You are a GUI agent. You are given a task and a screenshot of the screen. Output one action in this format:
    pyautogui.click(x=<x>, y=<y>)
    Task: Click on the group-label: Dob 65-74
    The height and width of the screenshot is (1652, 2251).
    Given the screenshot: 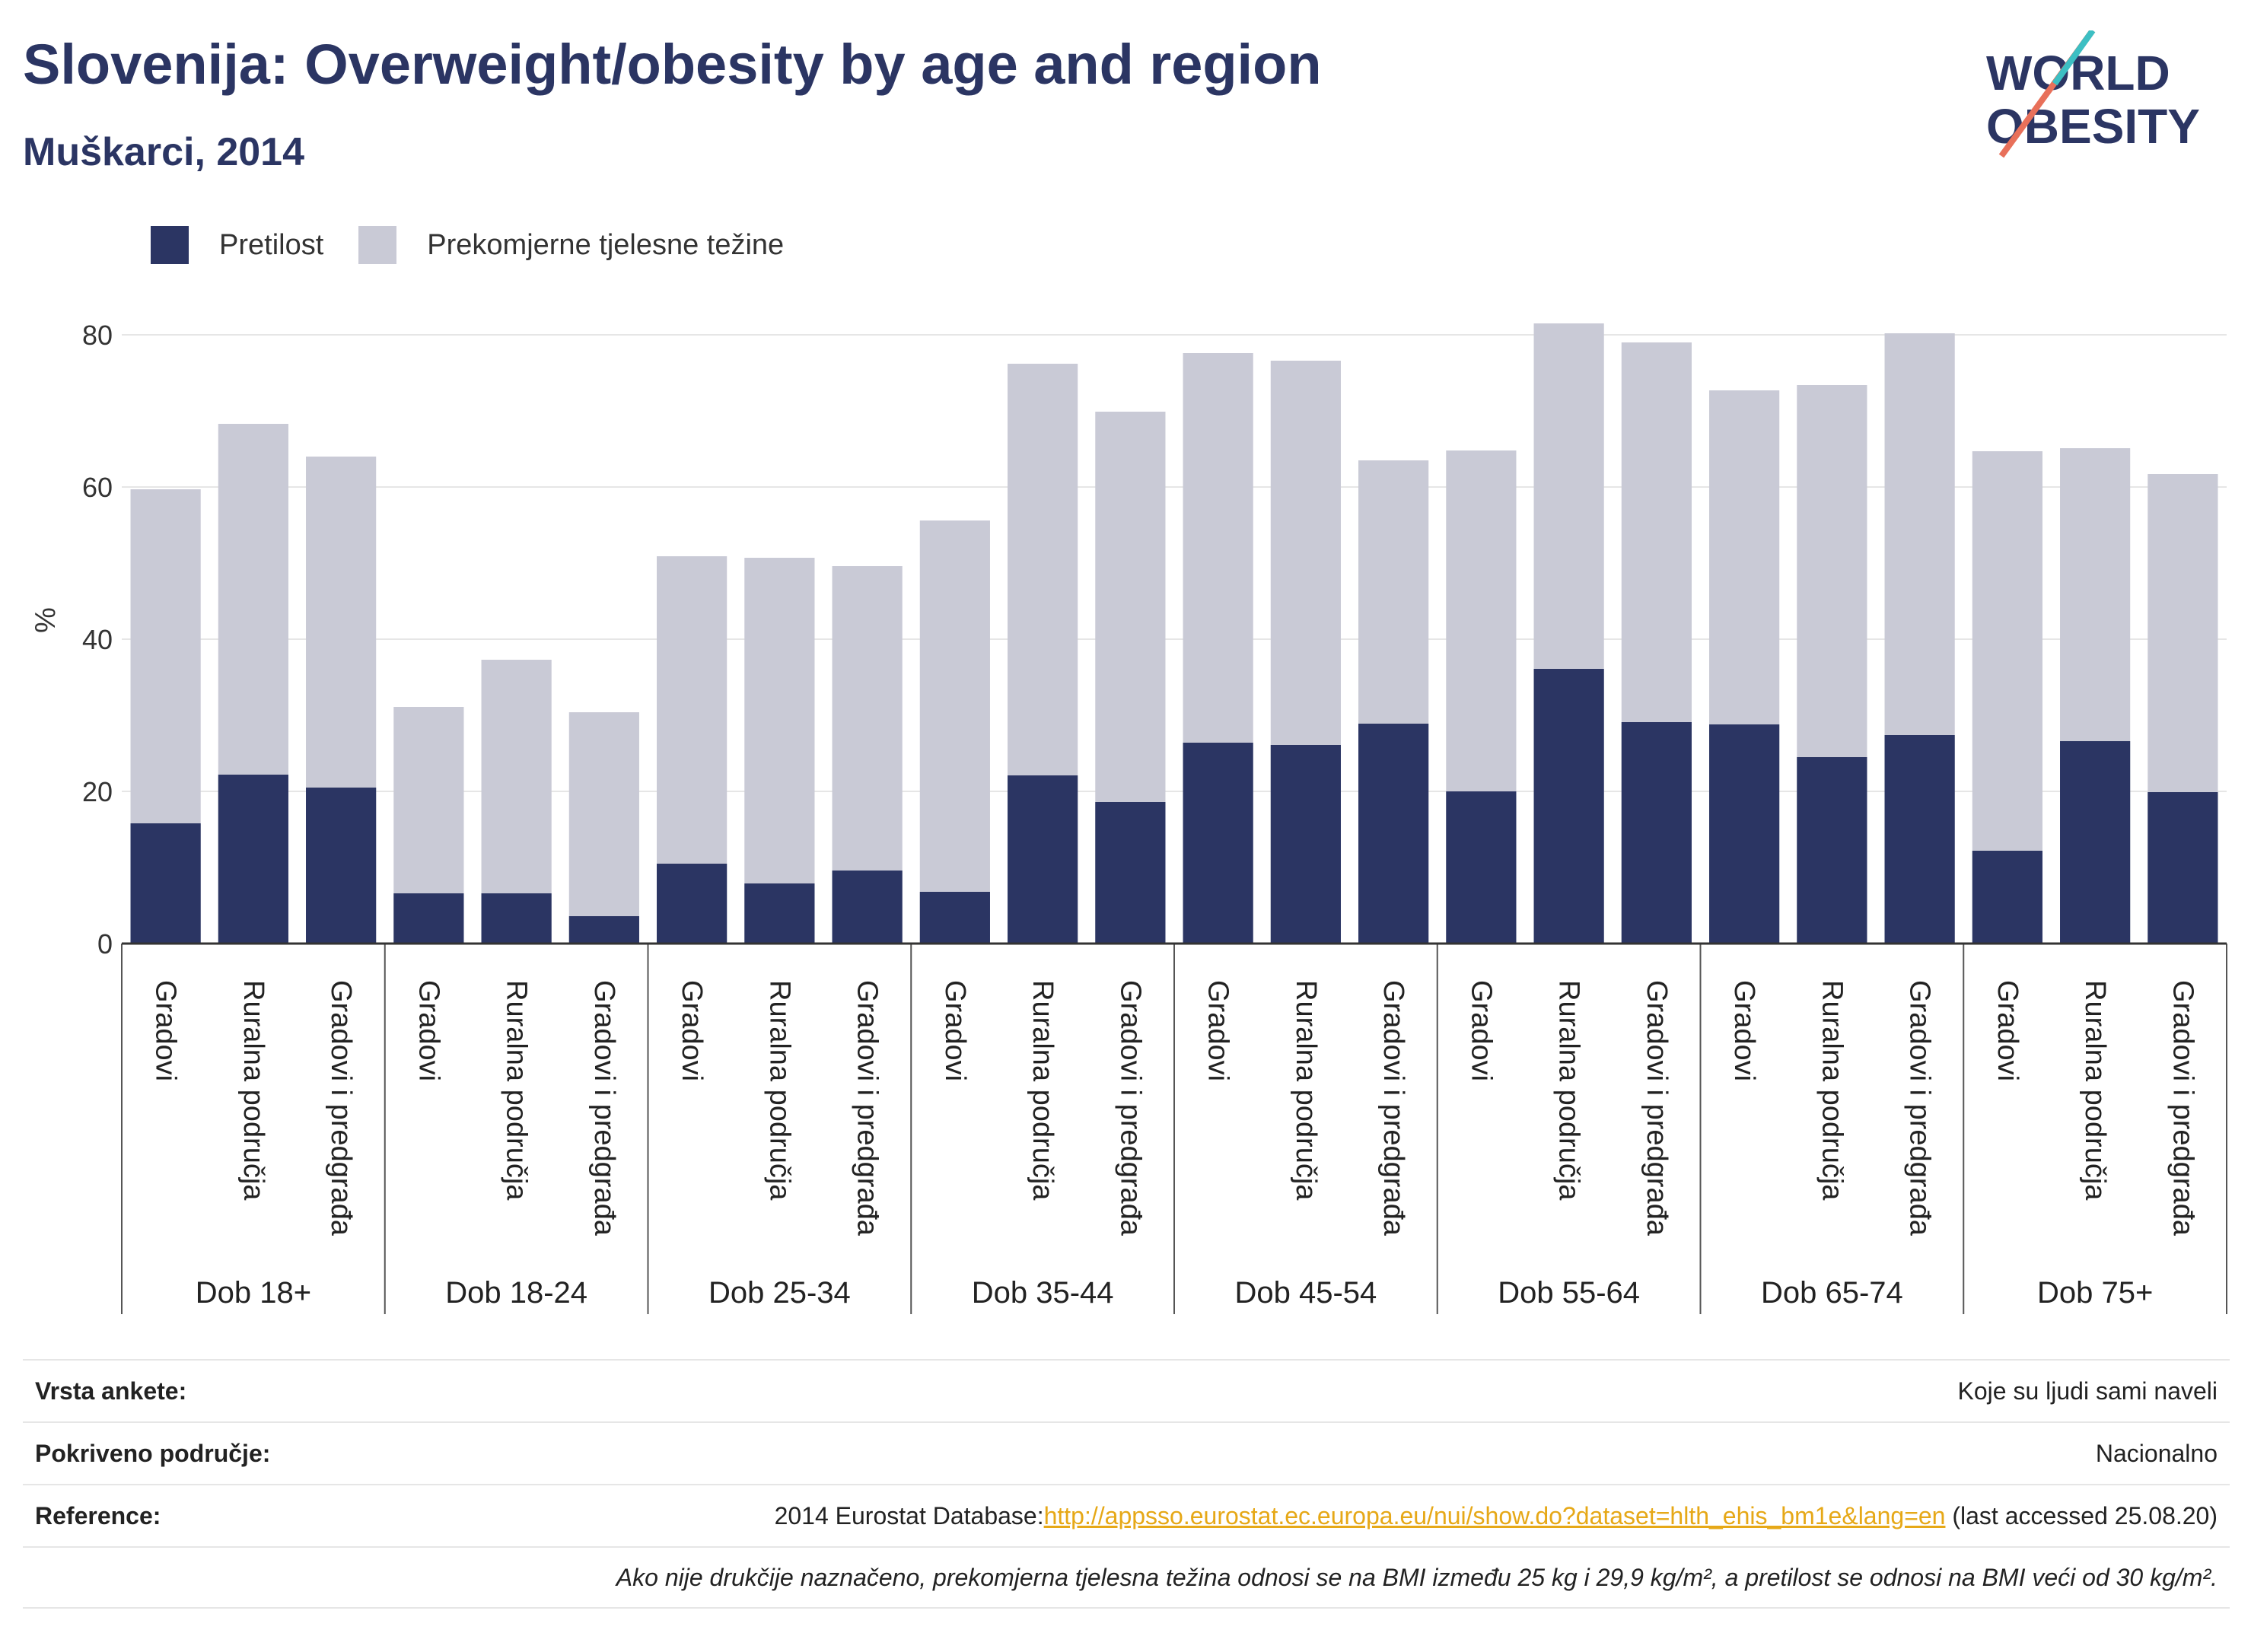 What is the action you would take?
    pyautogui.click(x=1832, y=1293)
    